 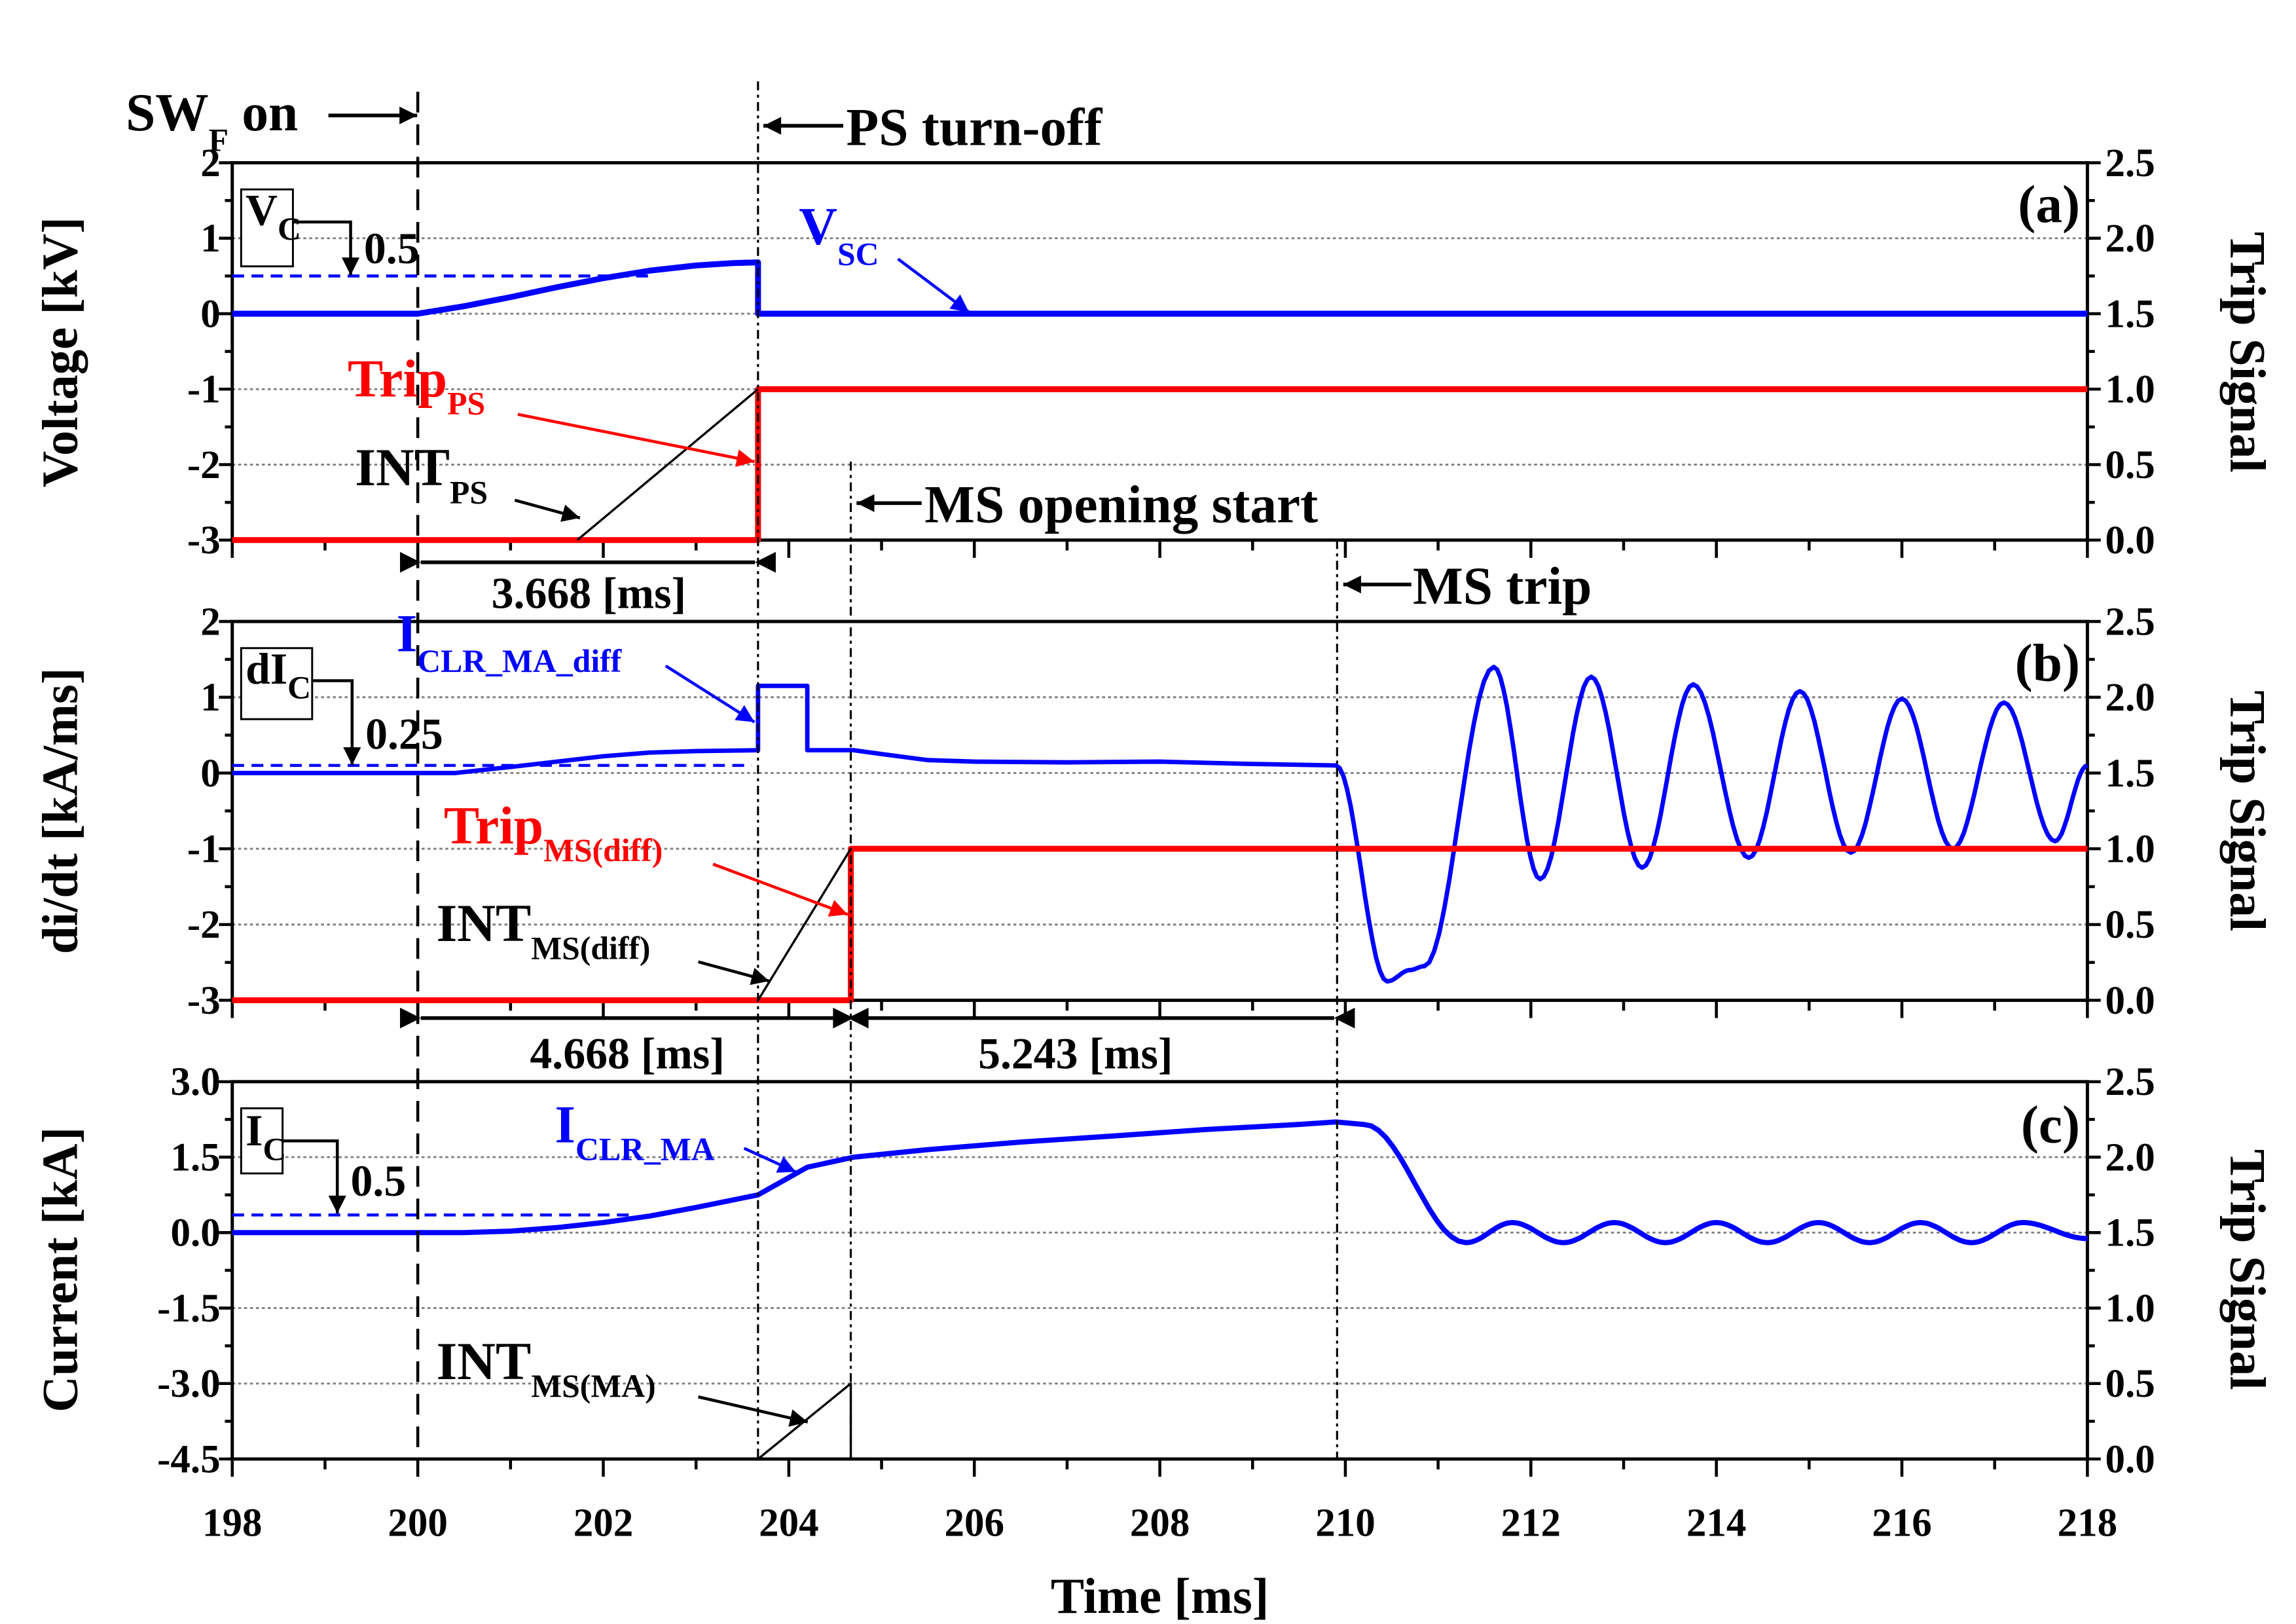 I want to click on threshold-value-a: 0.5, so click(x=392, y=248).